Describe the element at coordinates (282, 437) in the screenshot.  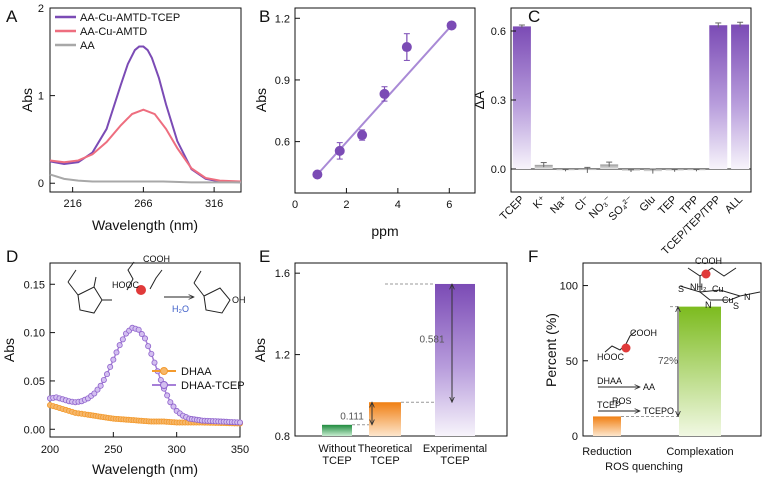
I see `y-tick-label: 0.8` at that location.